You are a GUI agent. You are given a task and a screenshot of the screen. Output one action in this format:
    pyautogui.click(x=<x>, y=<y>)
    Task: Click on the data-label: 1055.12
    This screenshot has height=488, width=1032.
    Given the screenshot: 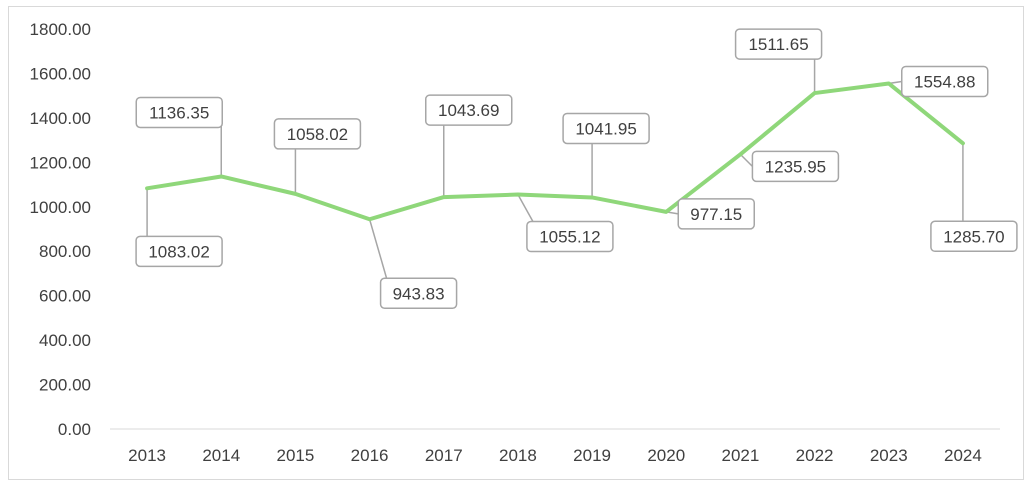 What is the action you would take?
    pyautogui.click(x=569, y=237)
    